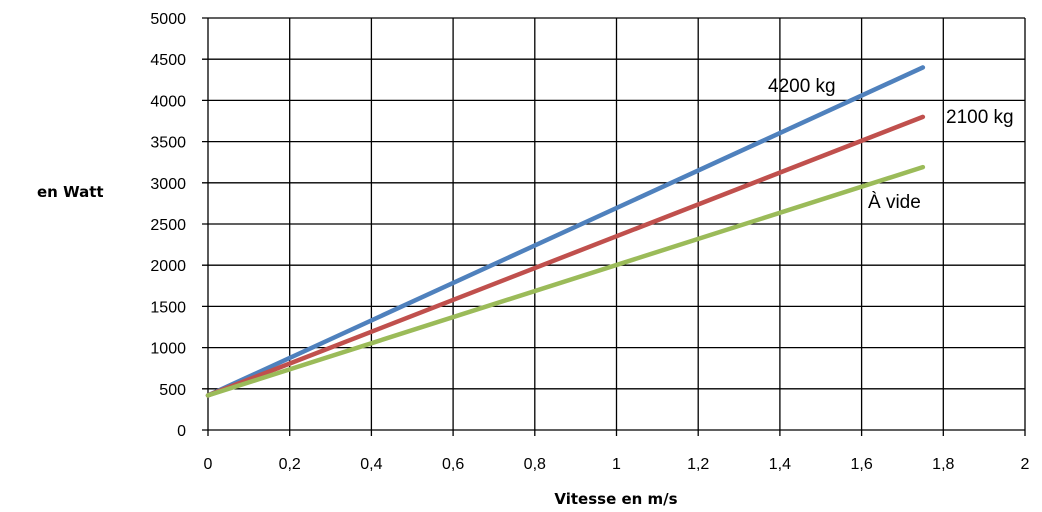 The image size is (1042, 512). Describe the element at coordinates (698, 464) in the screenshot. I see `x-tick-label: 1,2` at that location.